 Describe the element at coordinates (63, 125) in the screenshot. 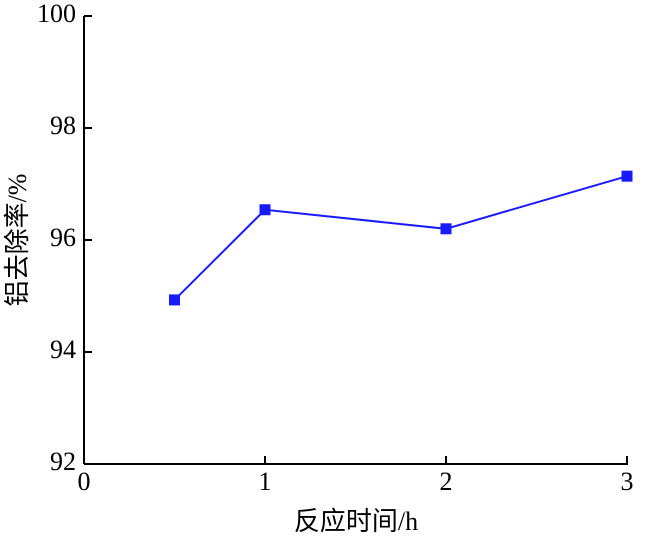

I see `y-tick-label: 98` at that location.